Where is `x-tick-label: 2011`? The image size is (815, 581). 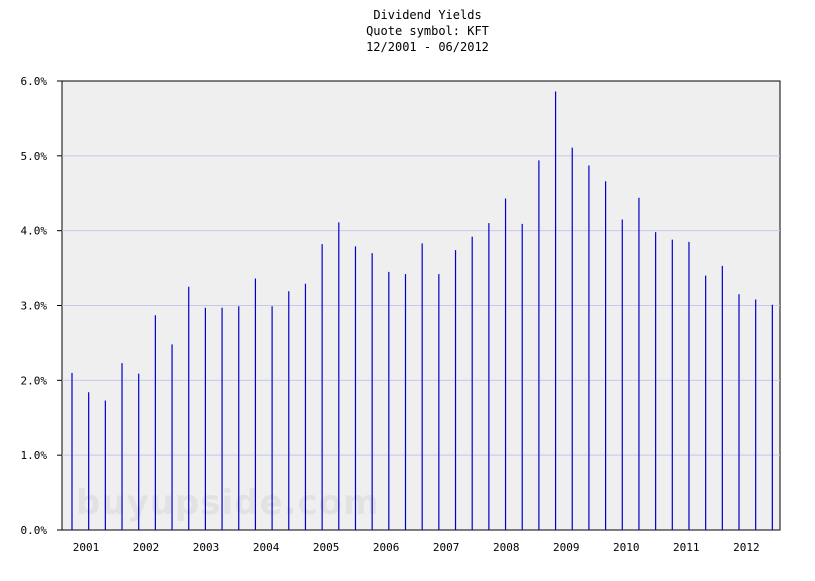 x-tick-label: 2011 is located at coordinates (686, 547).